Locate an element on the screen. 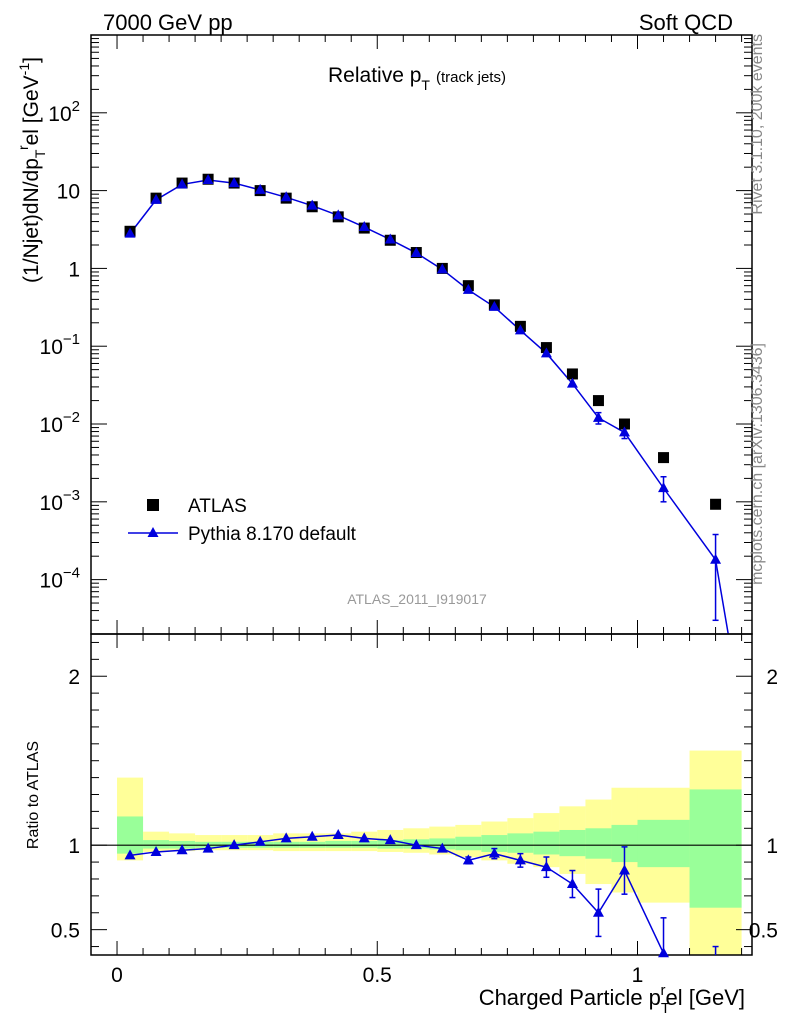  y-tick-label: 10 is located at coordinates (68, 192).